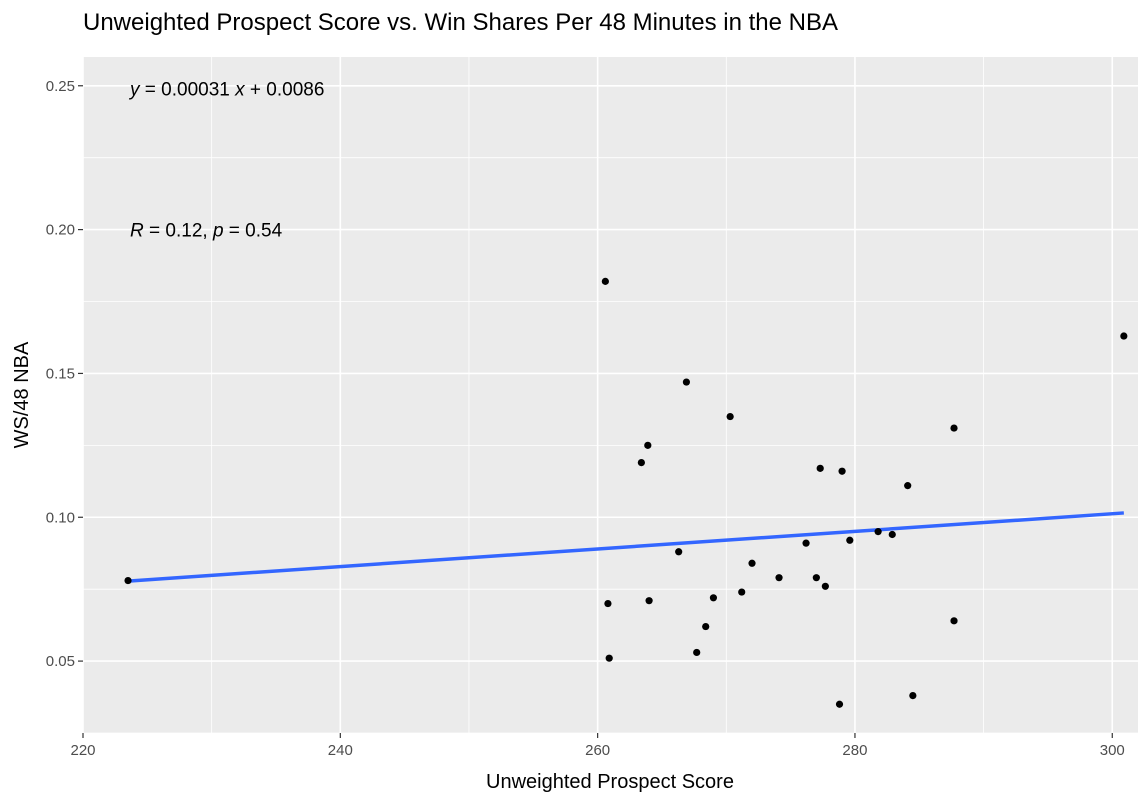 Image resolution: width=1147 pixels, height=802 pixels. Describe the element at coordinates (285, 90) in the screenshot. I see `equation-intercept-part: + 0.0086` at that location.